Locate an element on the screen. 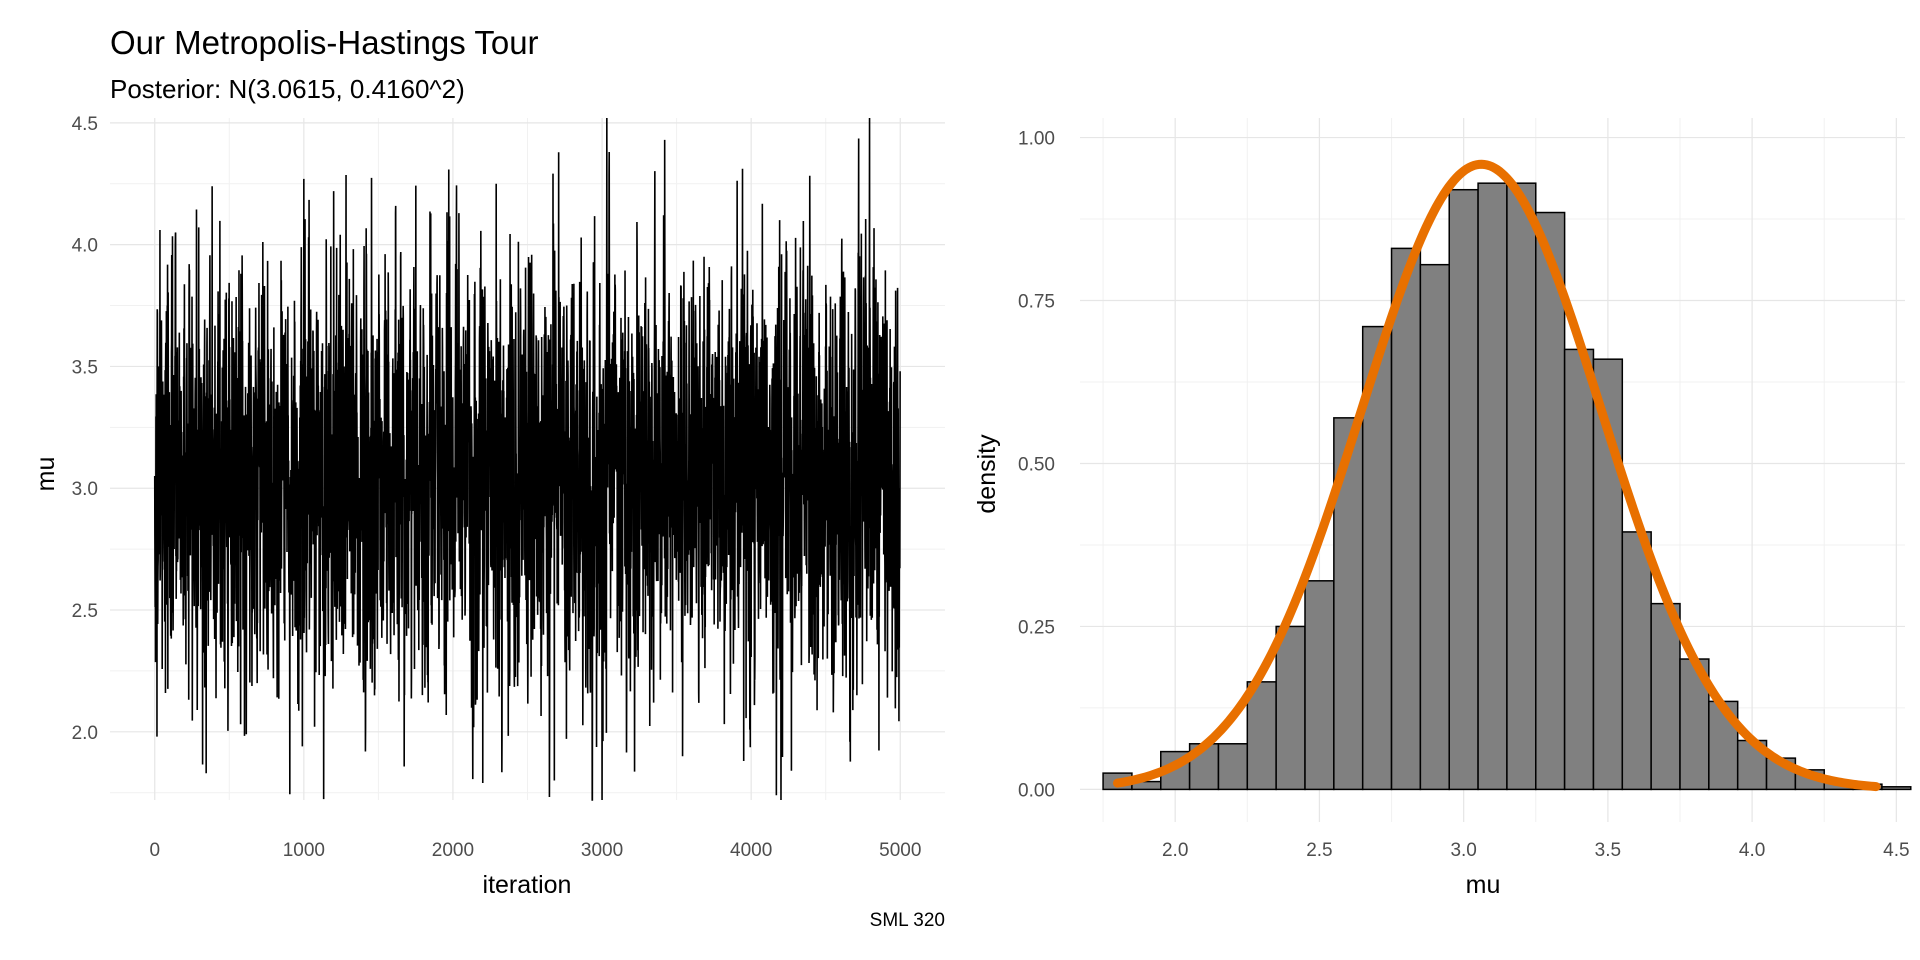 The width and height of the screenshot is (1920, 960). y-tick-label: 4.0 is located at coordinates (85, 246).